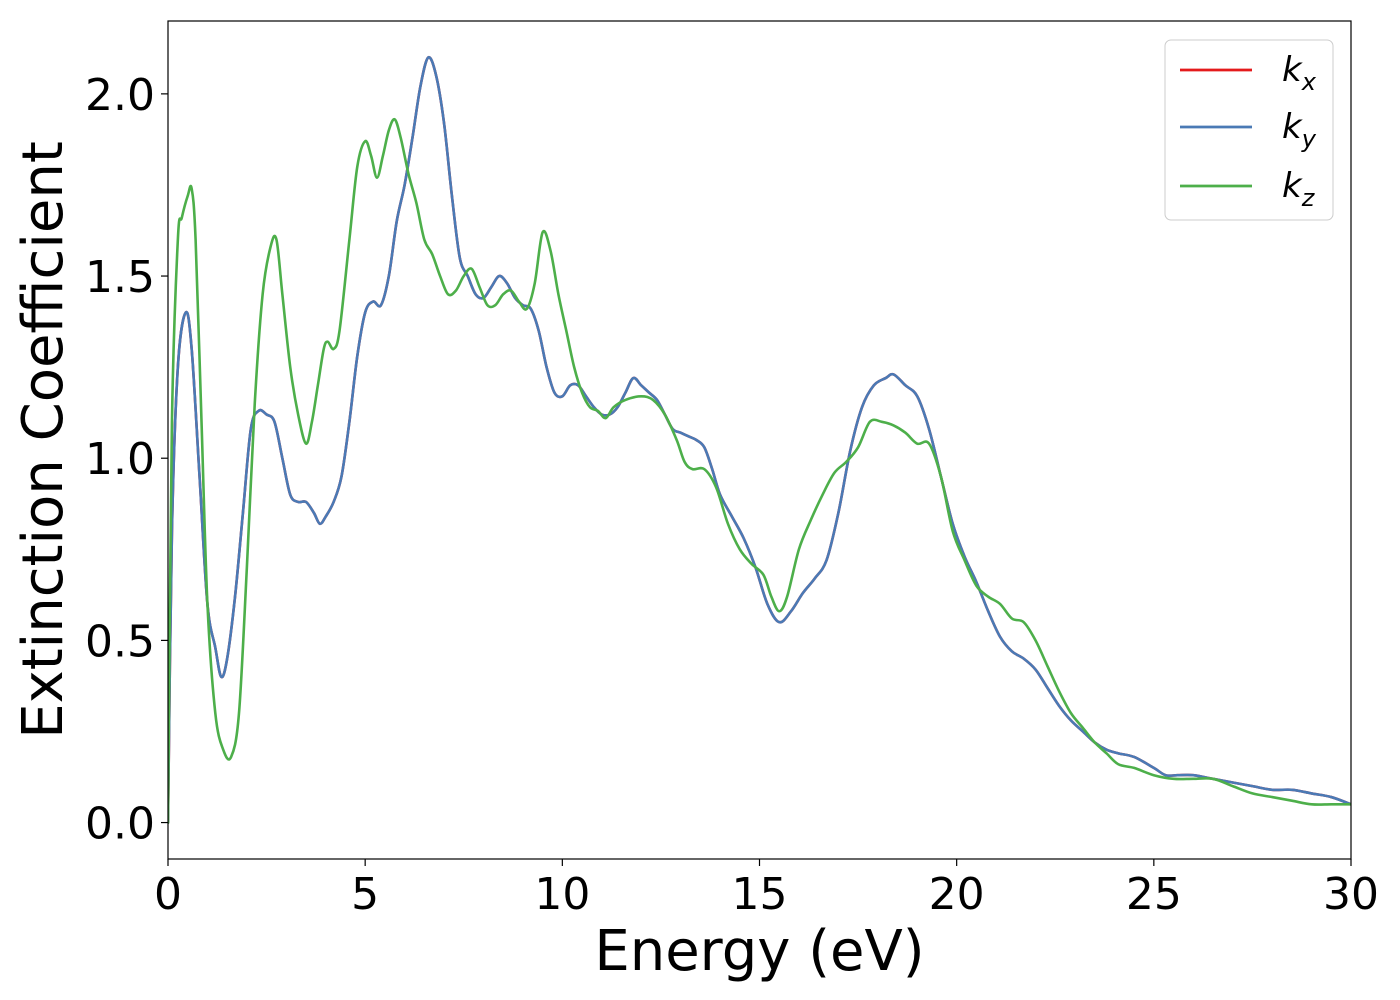 The height and width of the screenshot is (1000, 1400). I want to click on x-axis-title: Energy (eV), so click(759, 951).